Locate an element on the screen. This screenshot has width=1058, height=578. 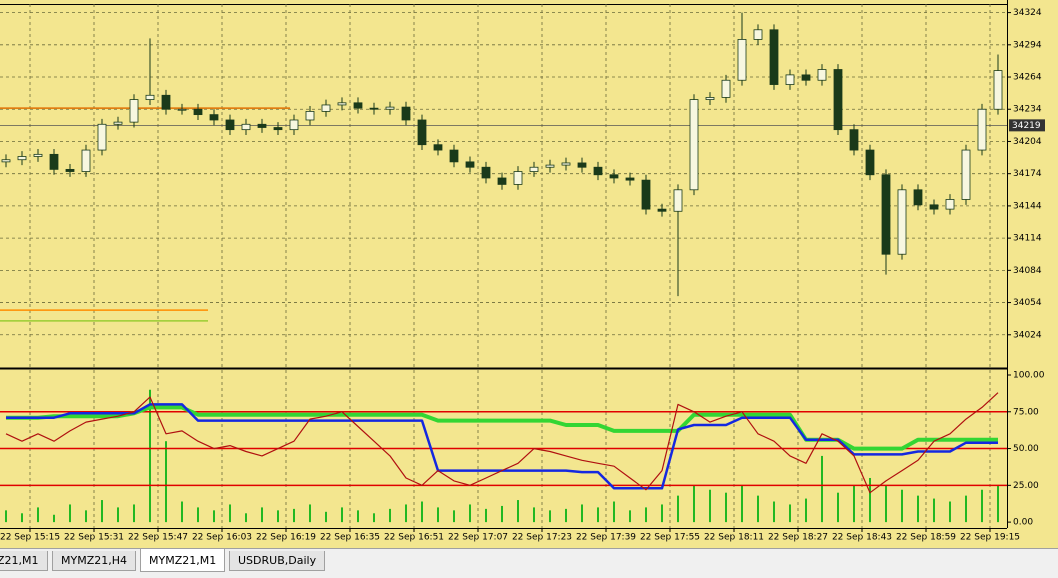
y-tick-label: 34264 is located at coordinates (1027, 78).